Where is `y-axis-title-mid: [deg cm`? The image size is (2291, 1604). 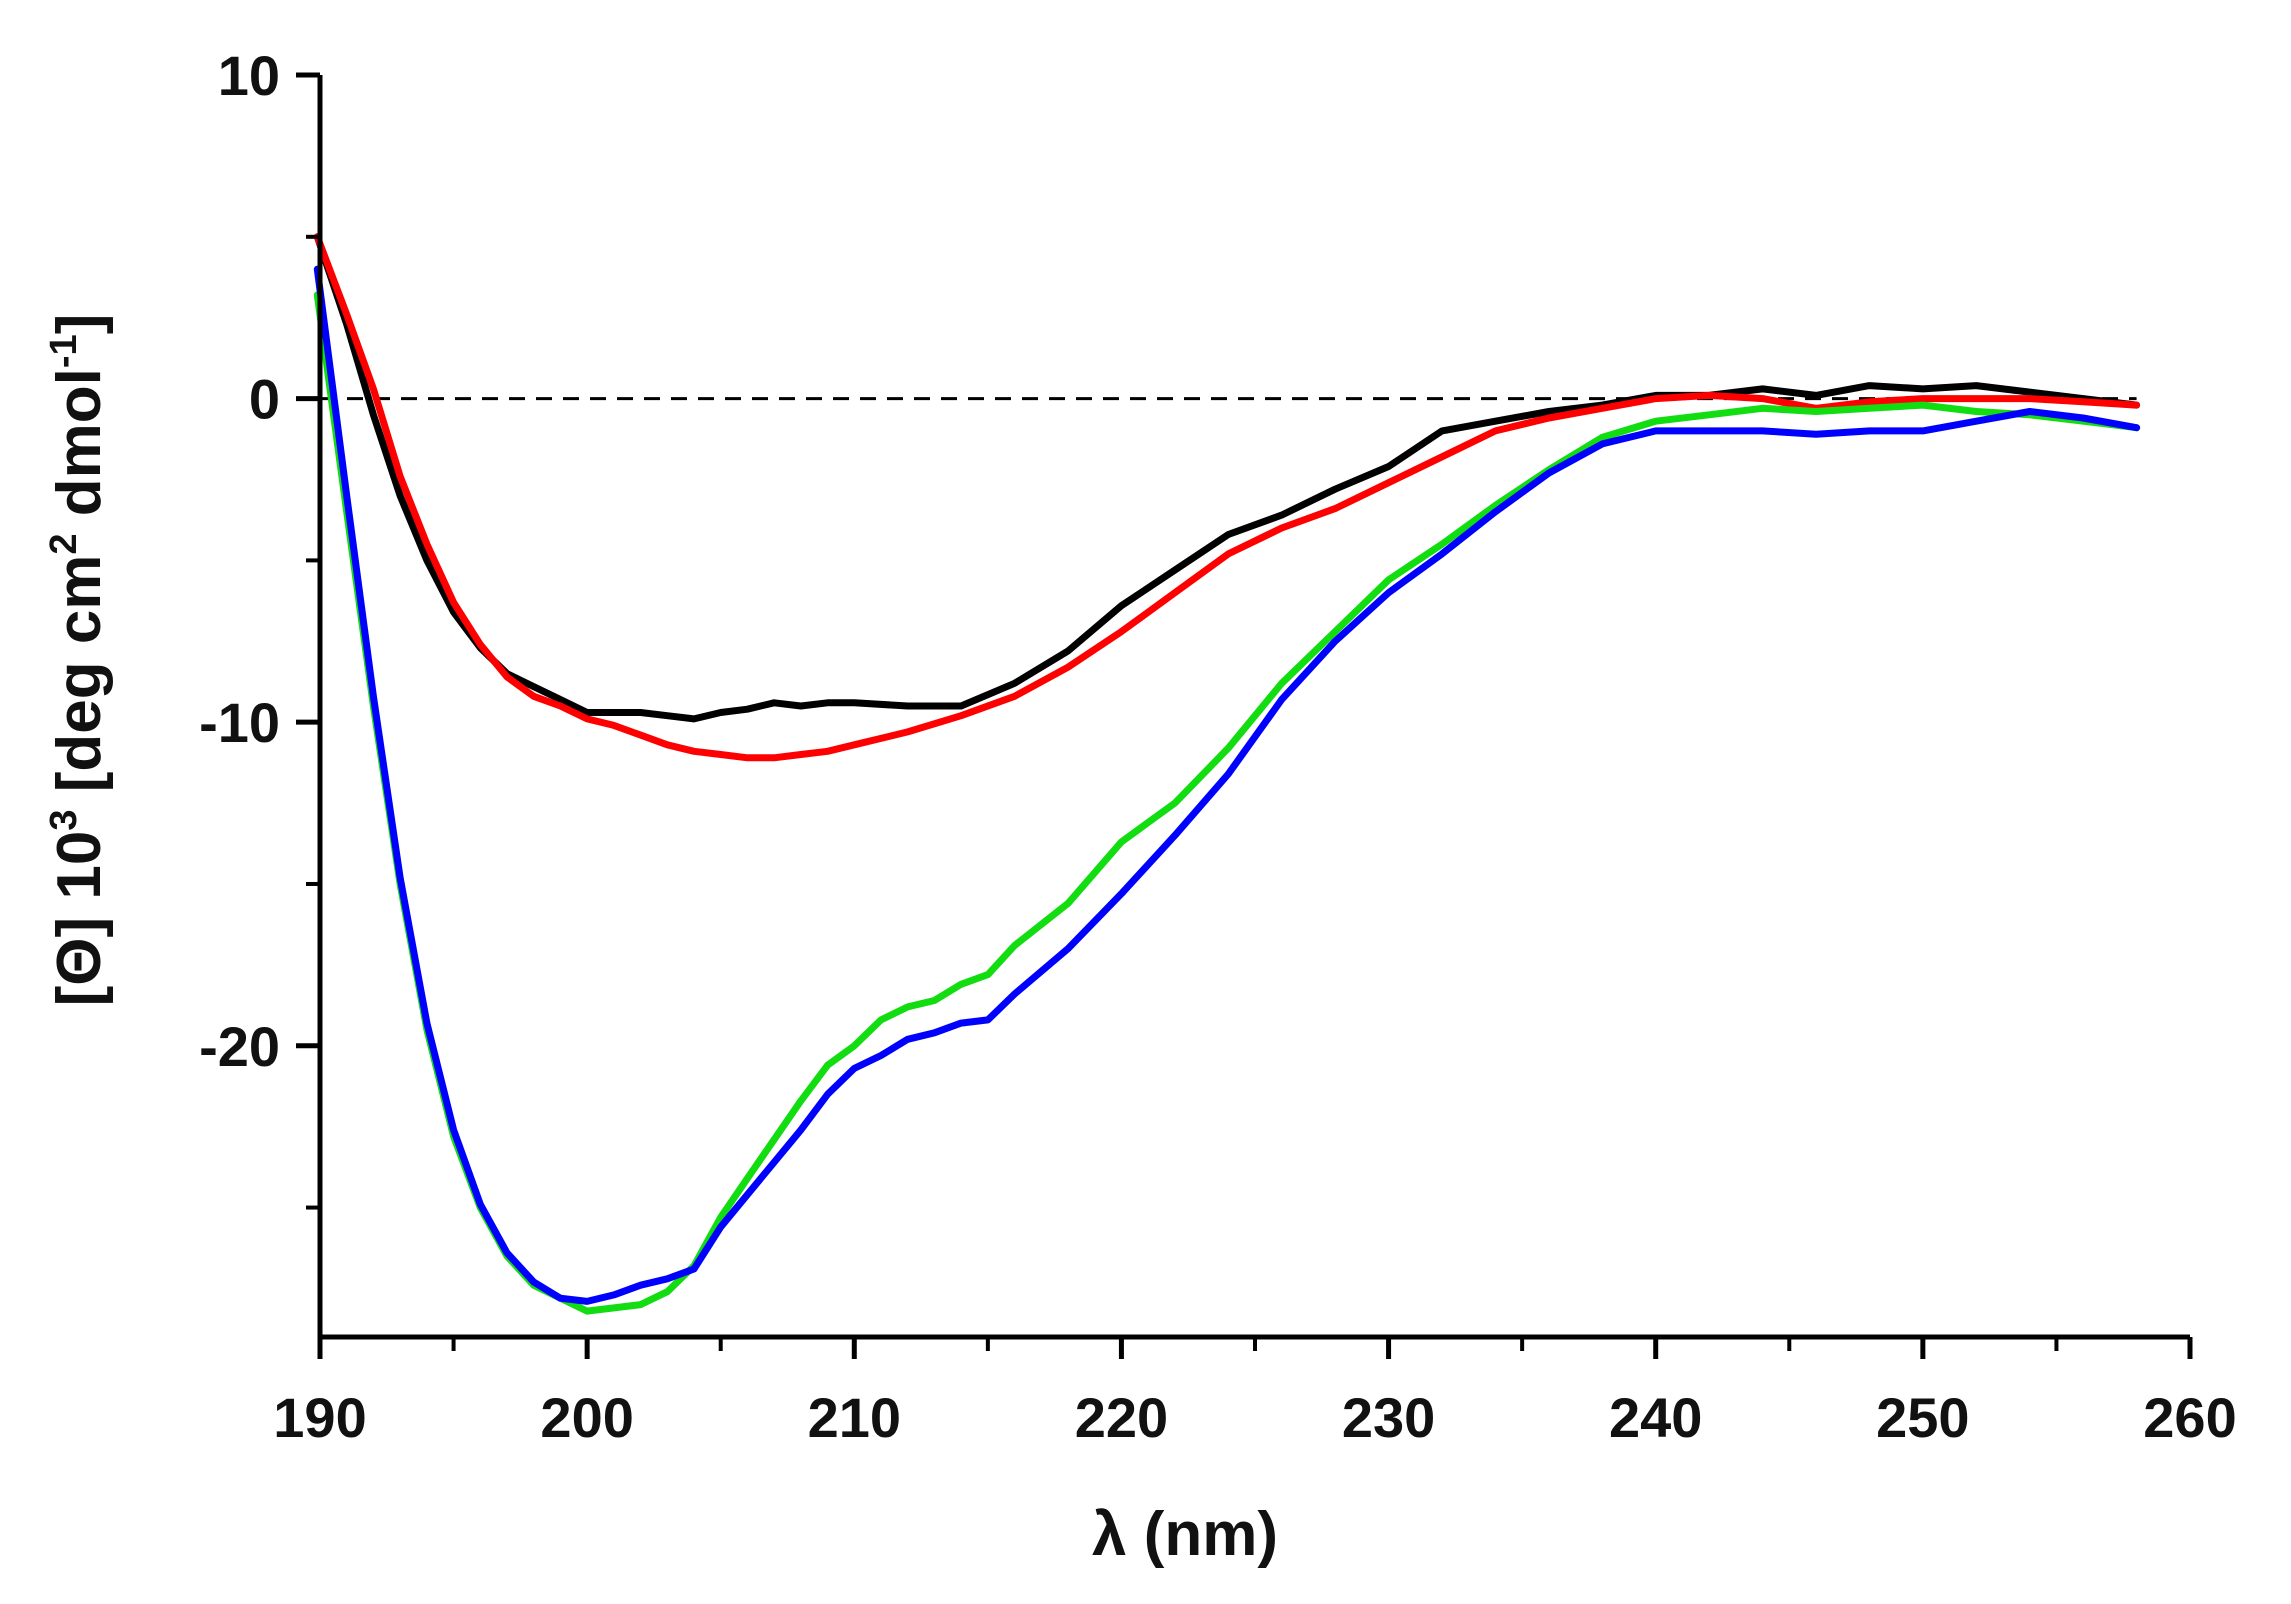
y-axis-title-mid: [deg cm is located at coordinates (79, 682).